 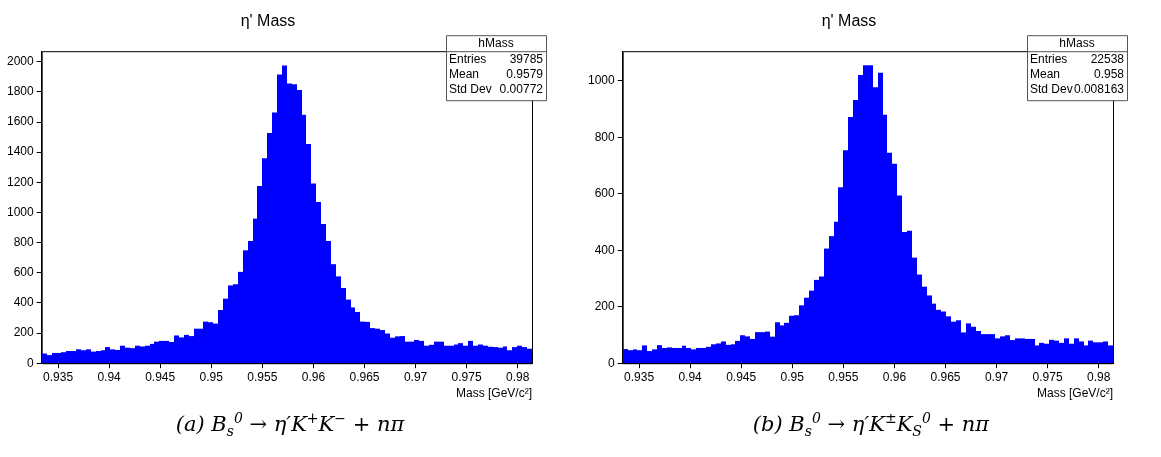 What do you see at coordinates (525, 74) in the screenshot?
I see `annotation: 0.9579` at bounding box center [525, 74].